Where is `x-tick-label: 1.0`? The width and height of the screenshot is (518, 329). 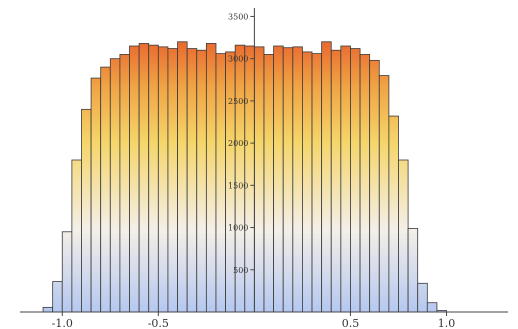
x-tick-label: 1.0 is located at coordinates (447, 323).